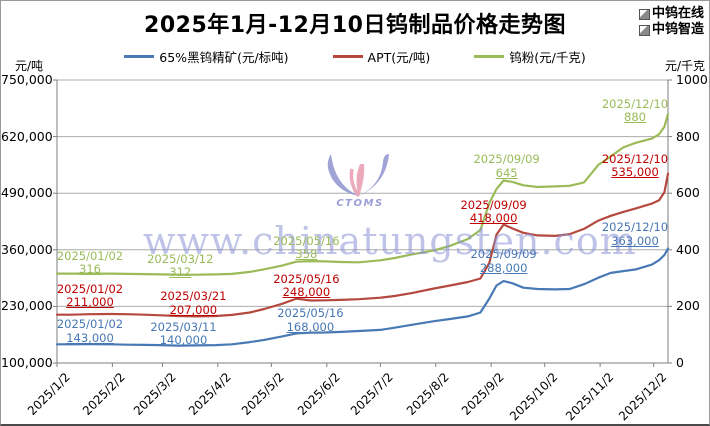  What do you see at coordinates (688, 193) in the screenshot?
I see `y-axis-tick-label-right: 600` at bounding box center [688, 193].